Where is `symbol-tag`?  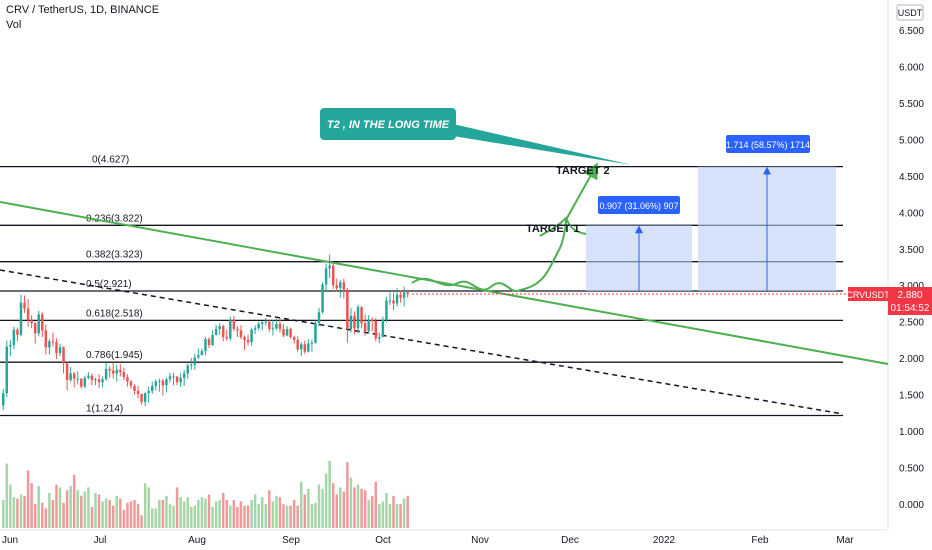 symbol-tag is located at coordinates (868, 293).